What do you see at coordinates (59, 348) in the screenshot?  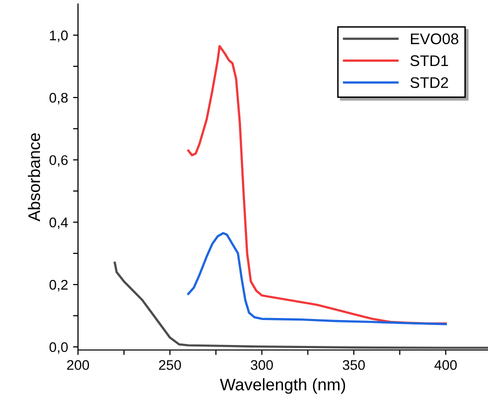 I see `y-tick-label: 0,0` at bounding box center [59, 348].